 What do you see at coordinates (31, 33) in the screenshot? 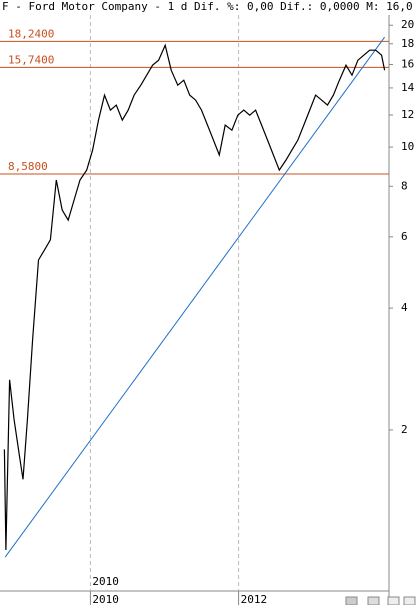
I see `level-label: 18,2400` at bounding box center [31, 33].